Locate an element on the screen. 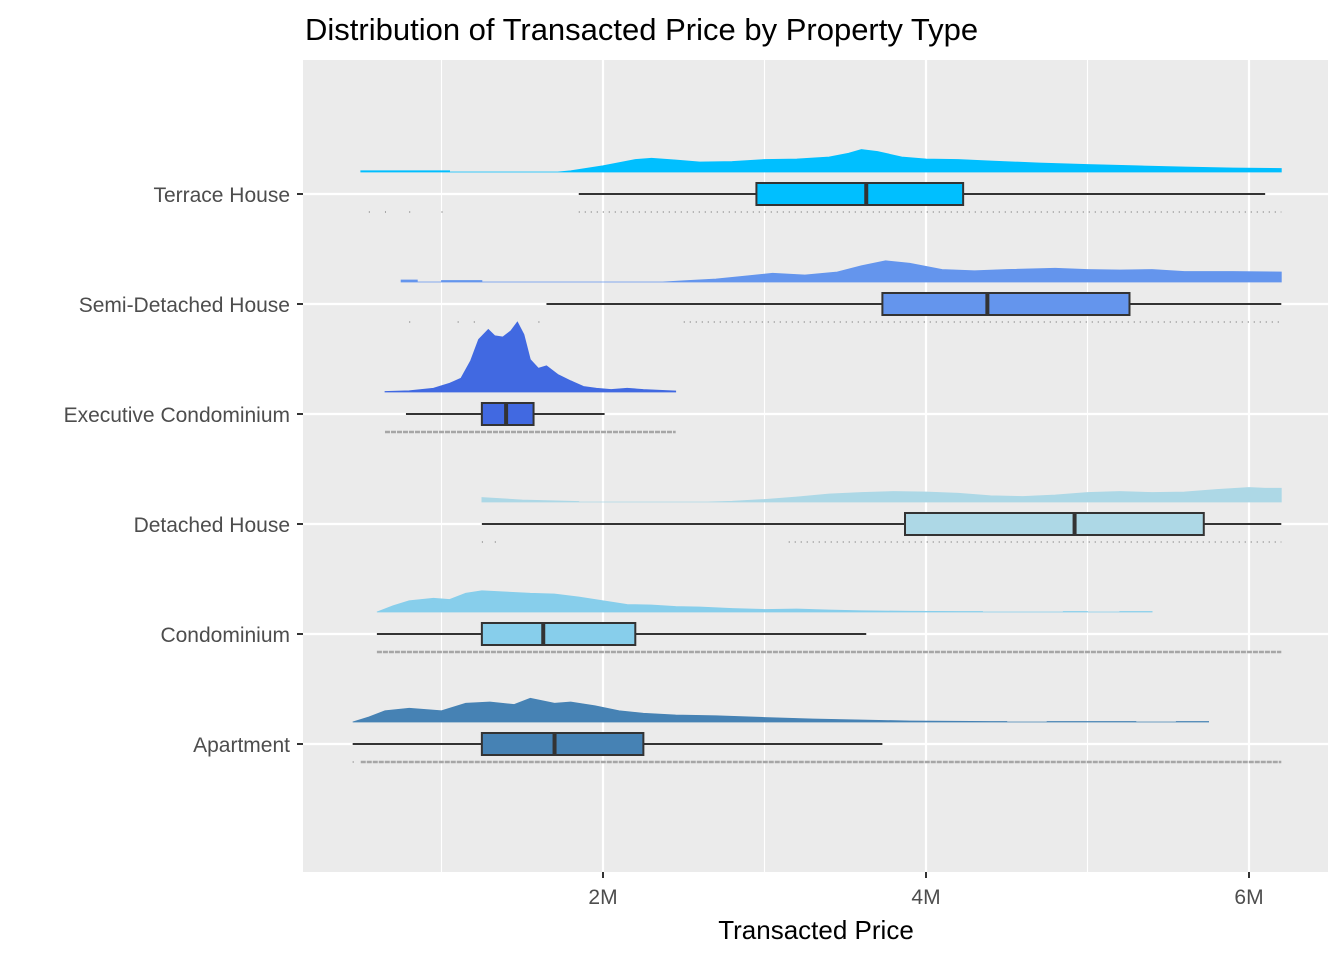 This screenshot has height=960, width=1344. x-axis-title: Transacted Price is located at coordinates (816, 930).